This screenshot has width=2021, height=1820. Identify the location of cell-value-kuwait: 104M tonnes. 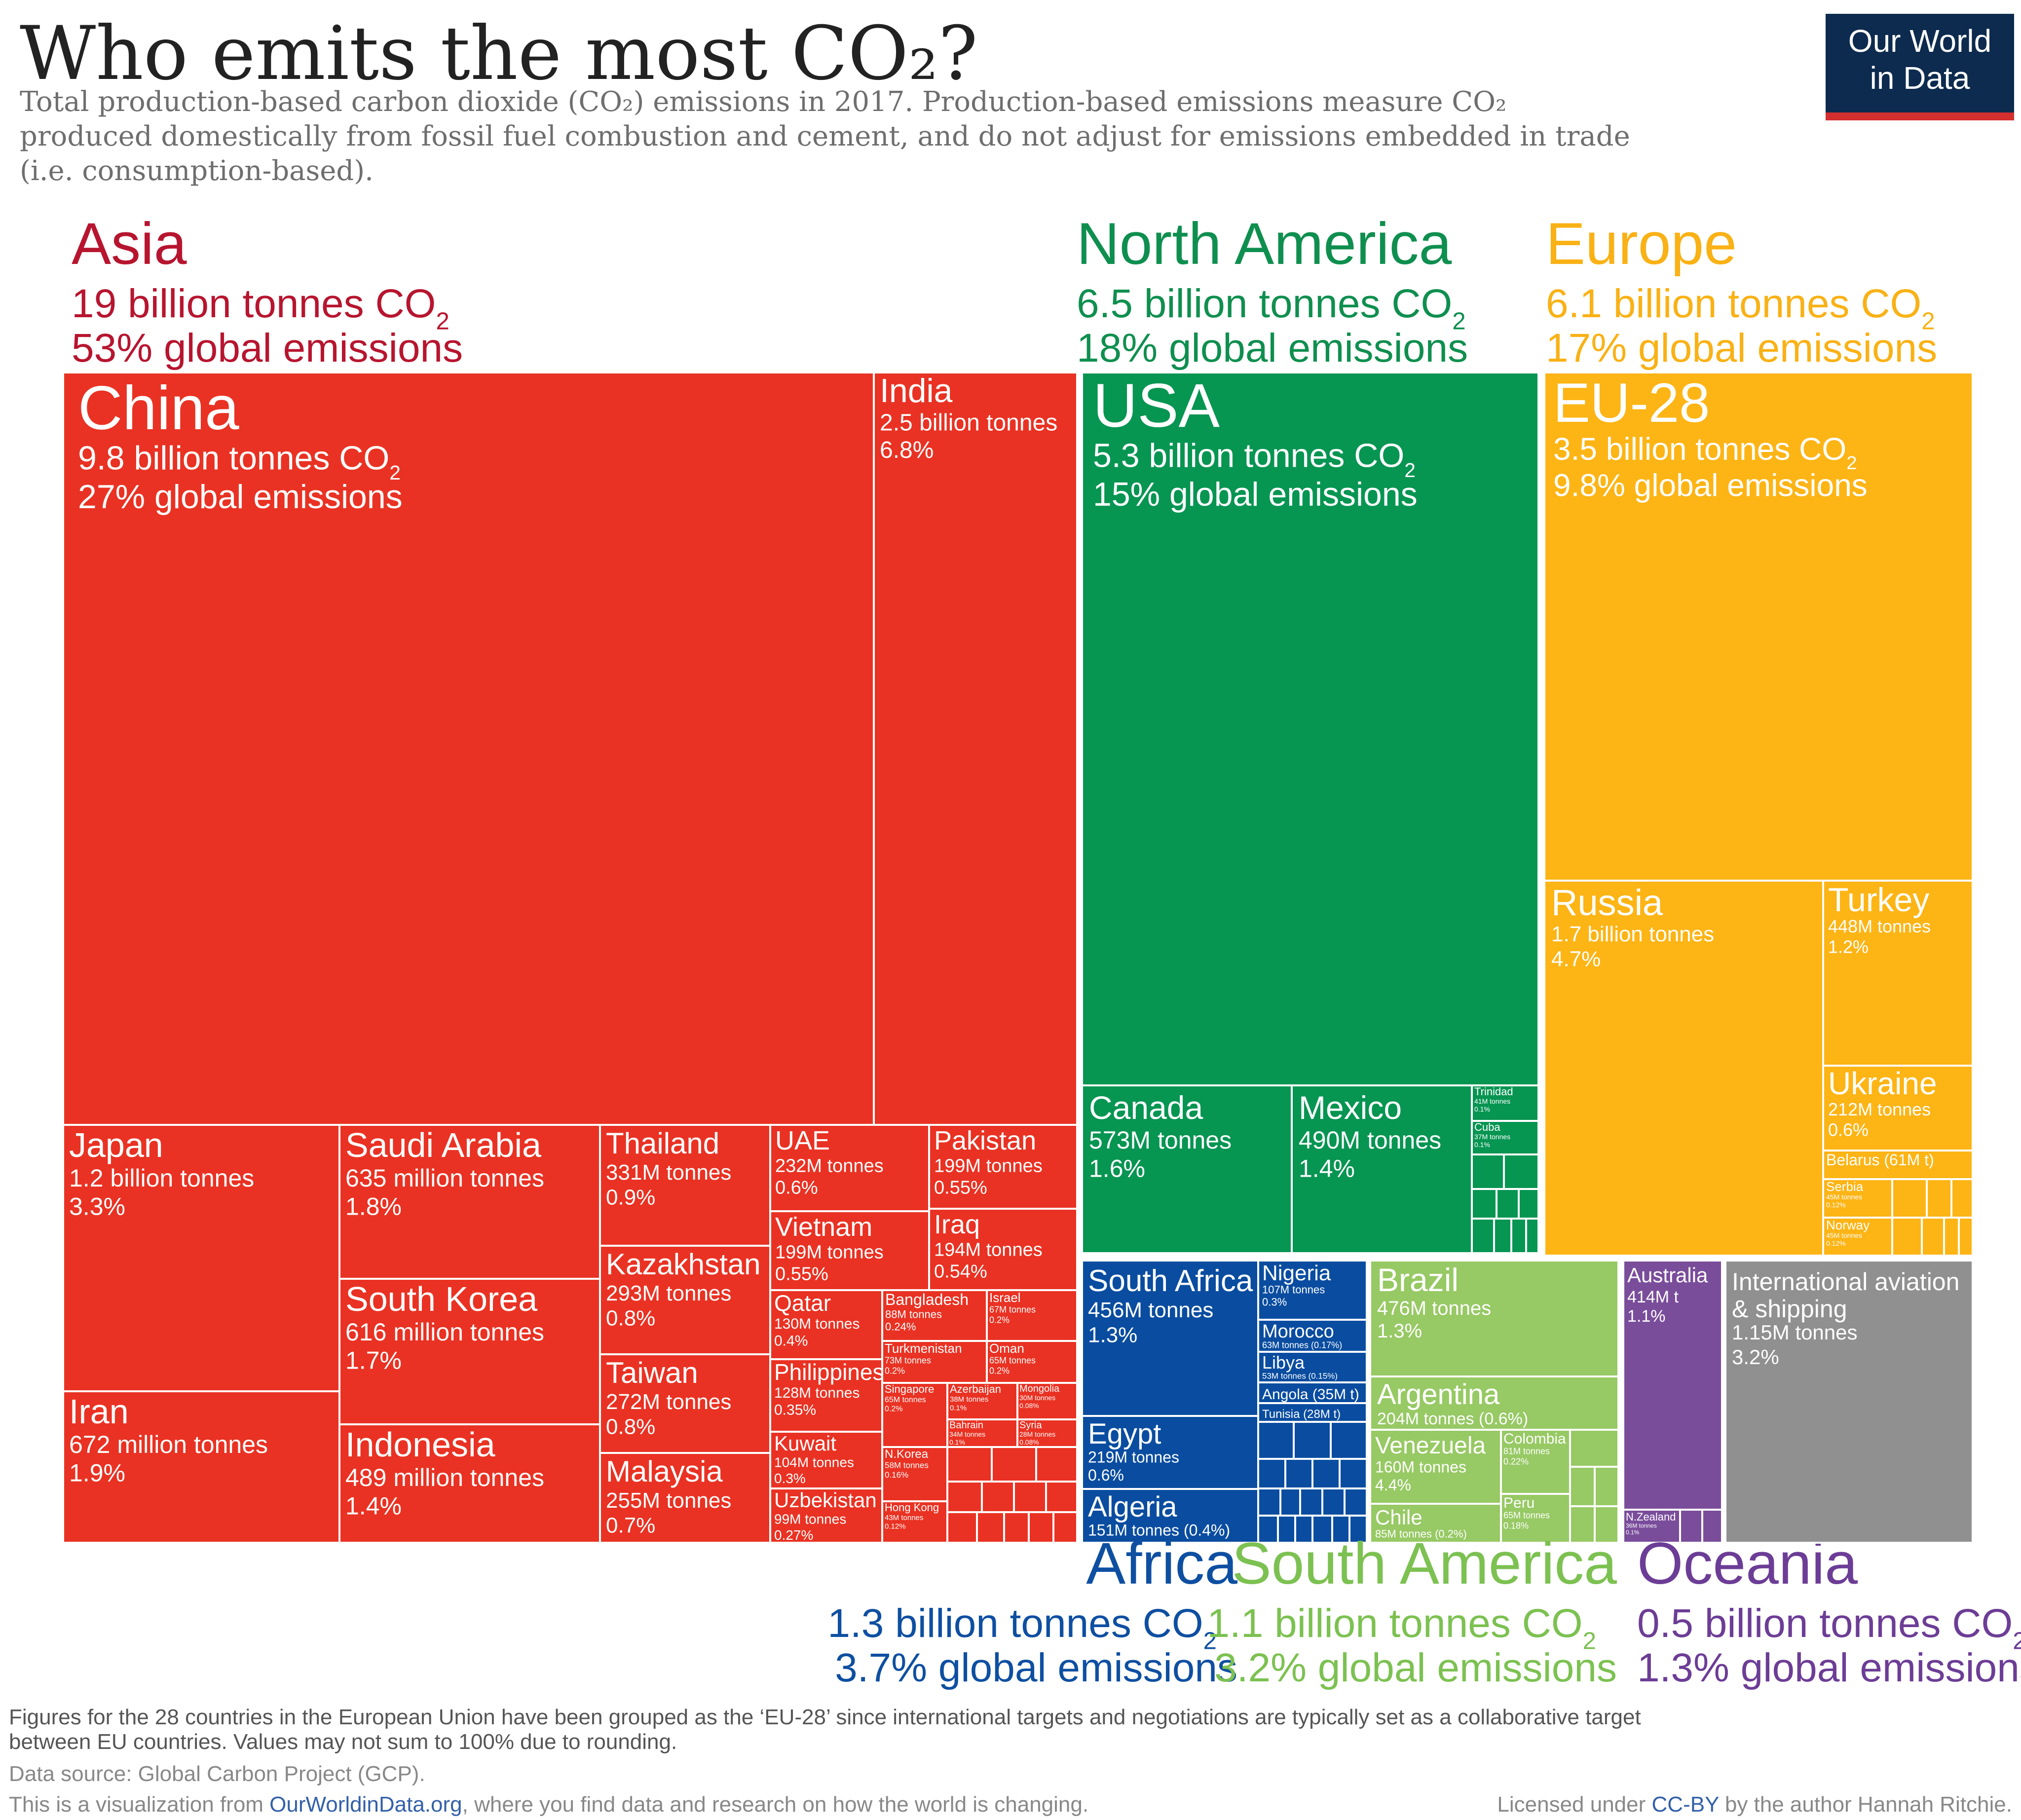
(814, 1462).